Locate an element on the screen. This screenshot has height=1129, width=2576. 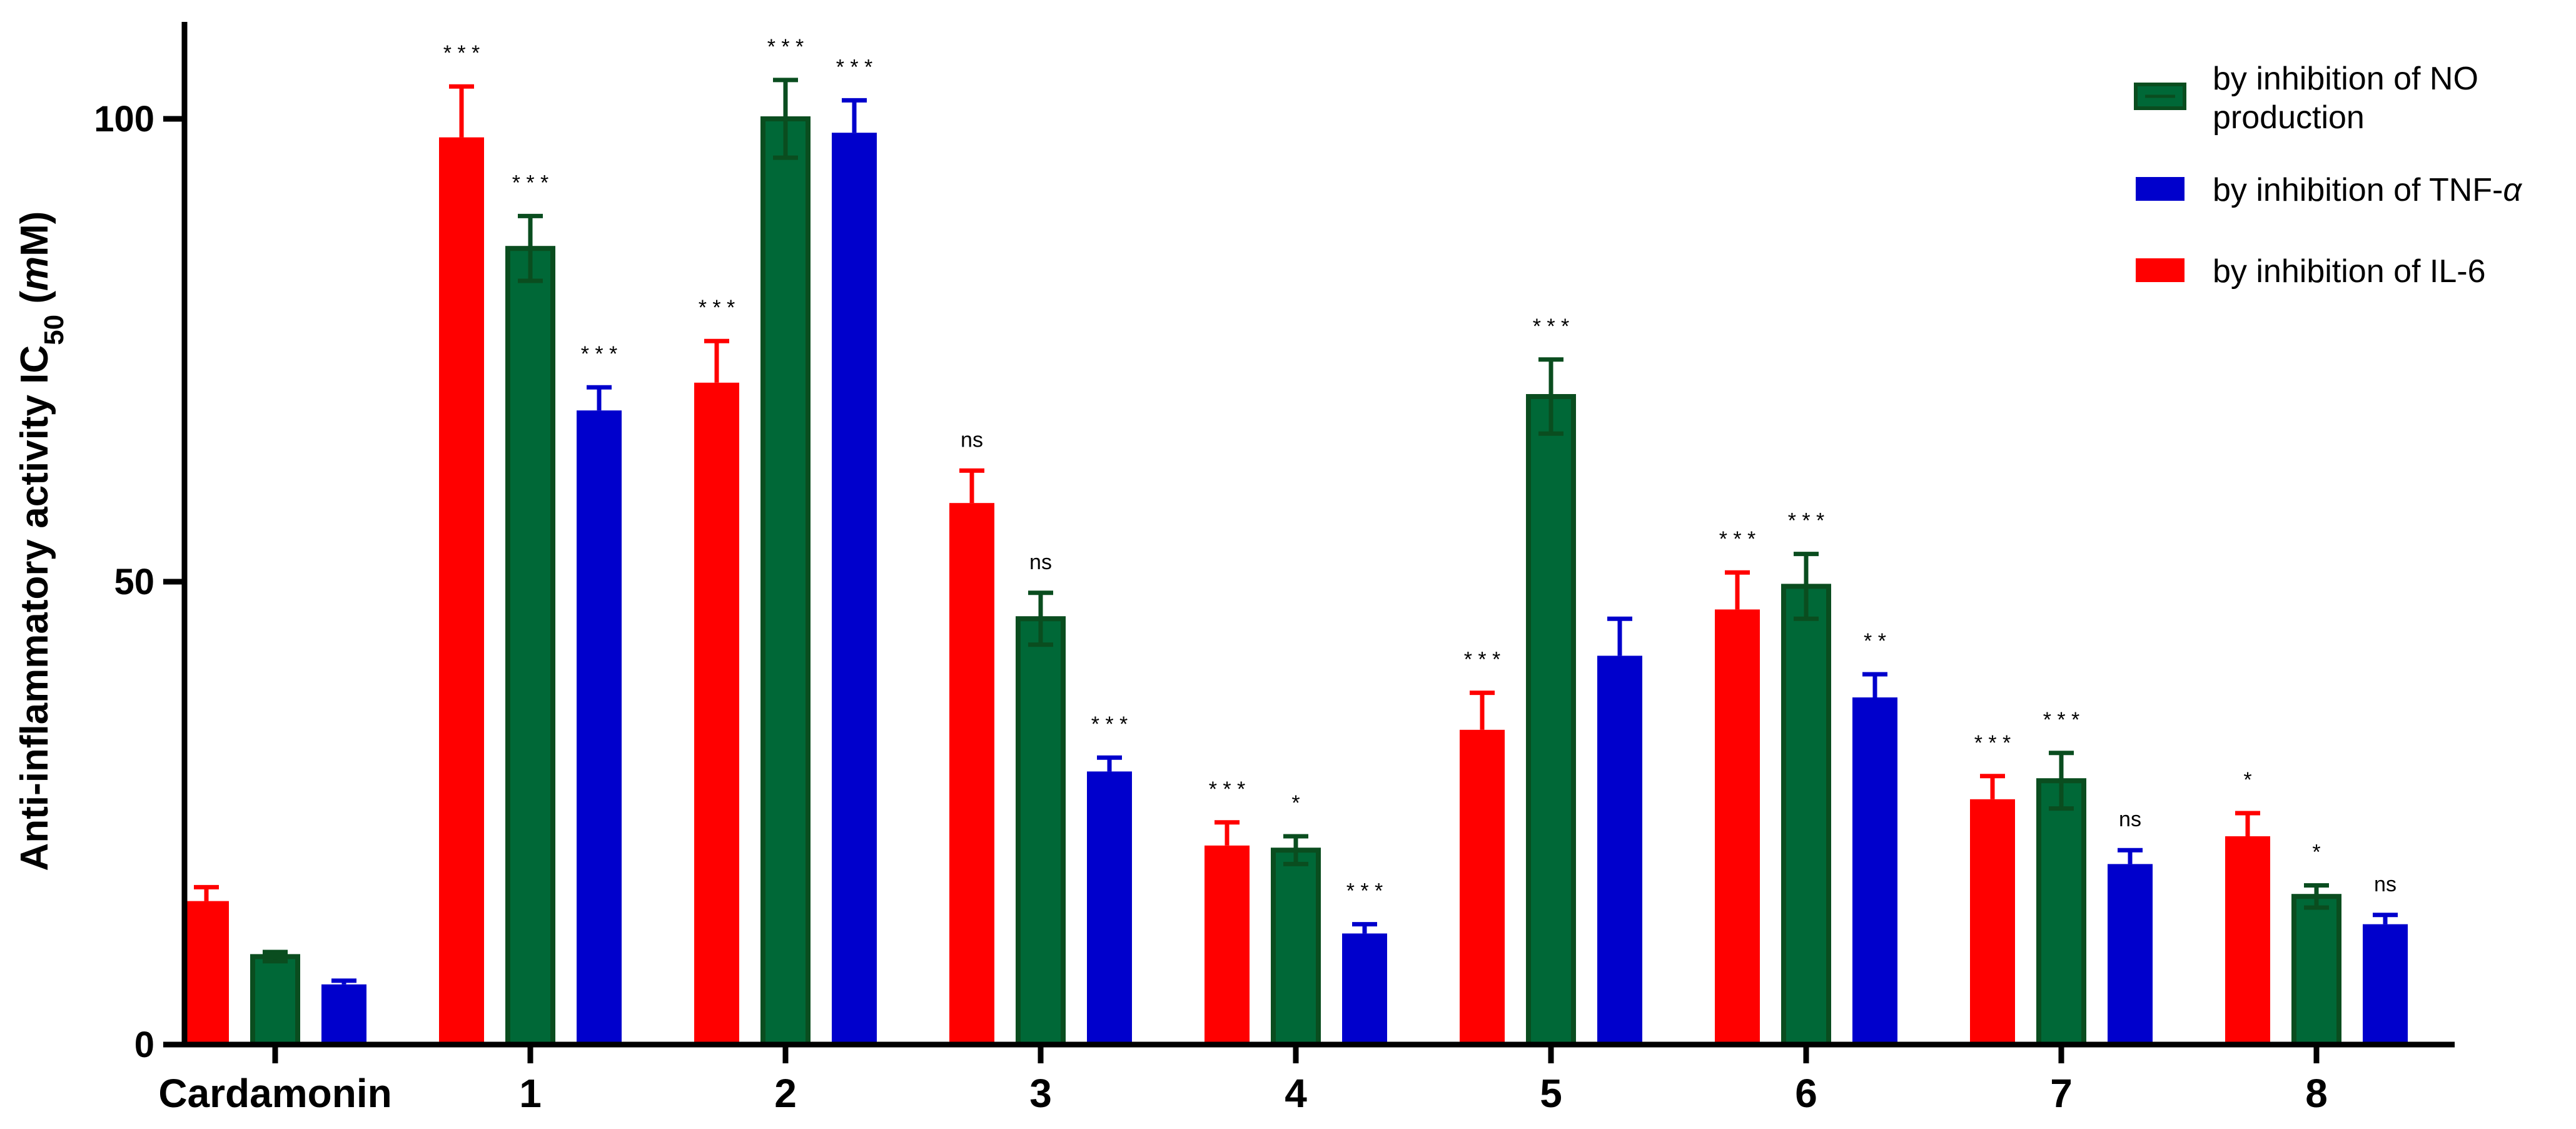
y-tick-label: 100 is located at coordinates (124, 119).